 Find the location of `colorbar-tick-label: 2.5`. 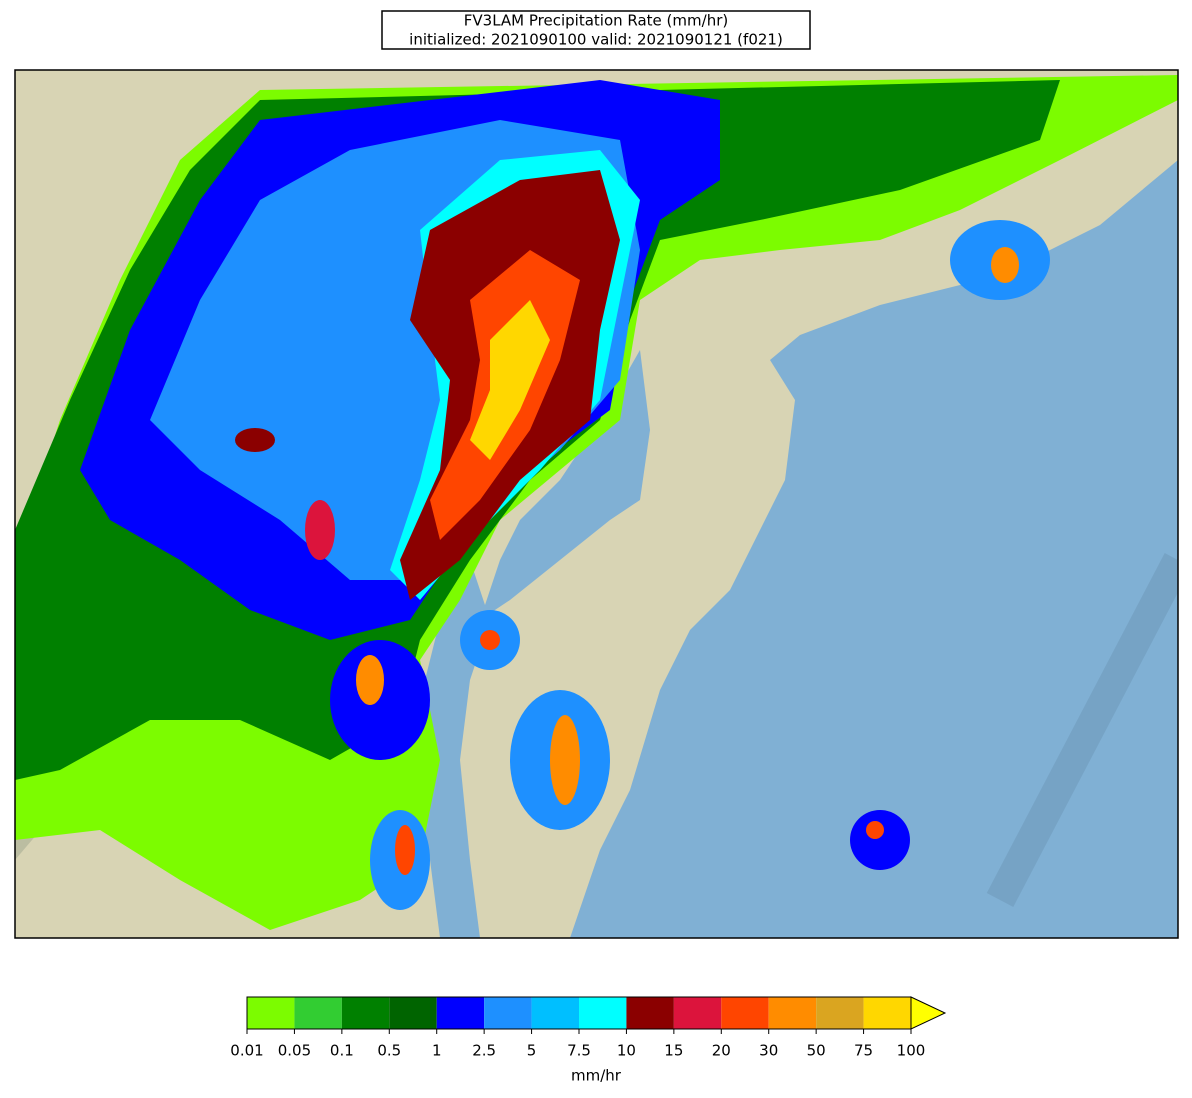

colorbar-tick-label: 2.5 is located at coordinates (484, 1051).